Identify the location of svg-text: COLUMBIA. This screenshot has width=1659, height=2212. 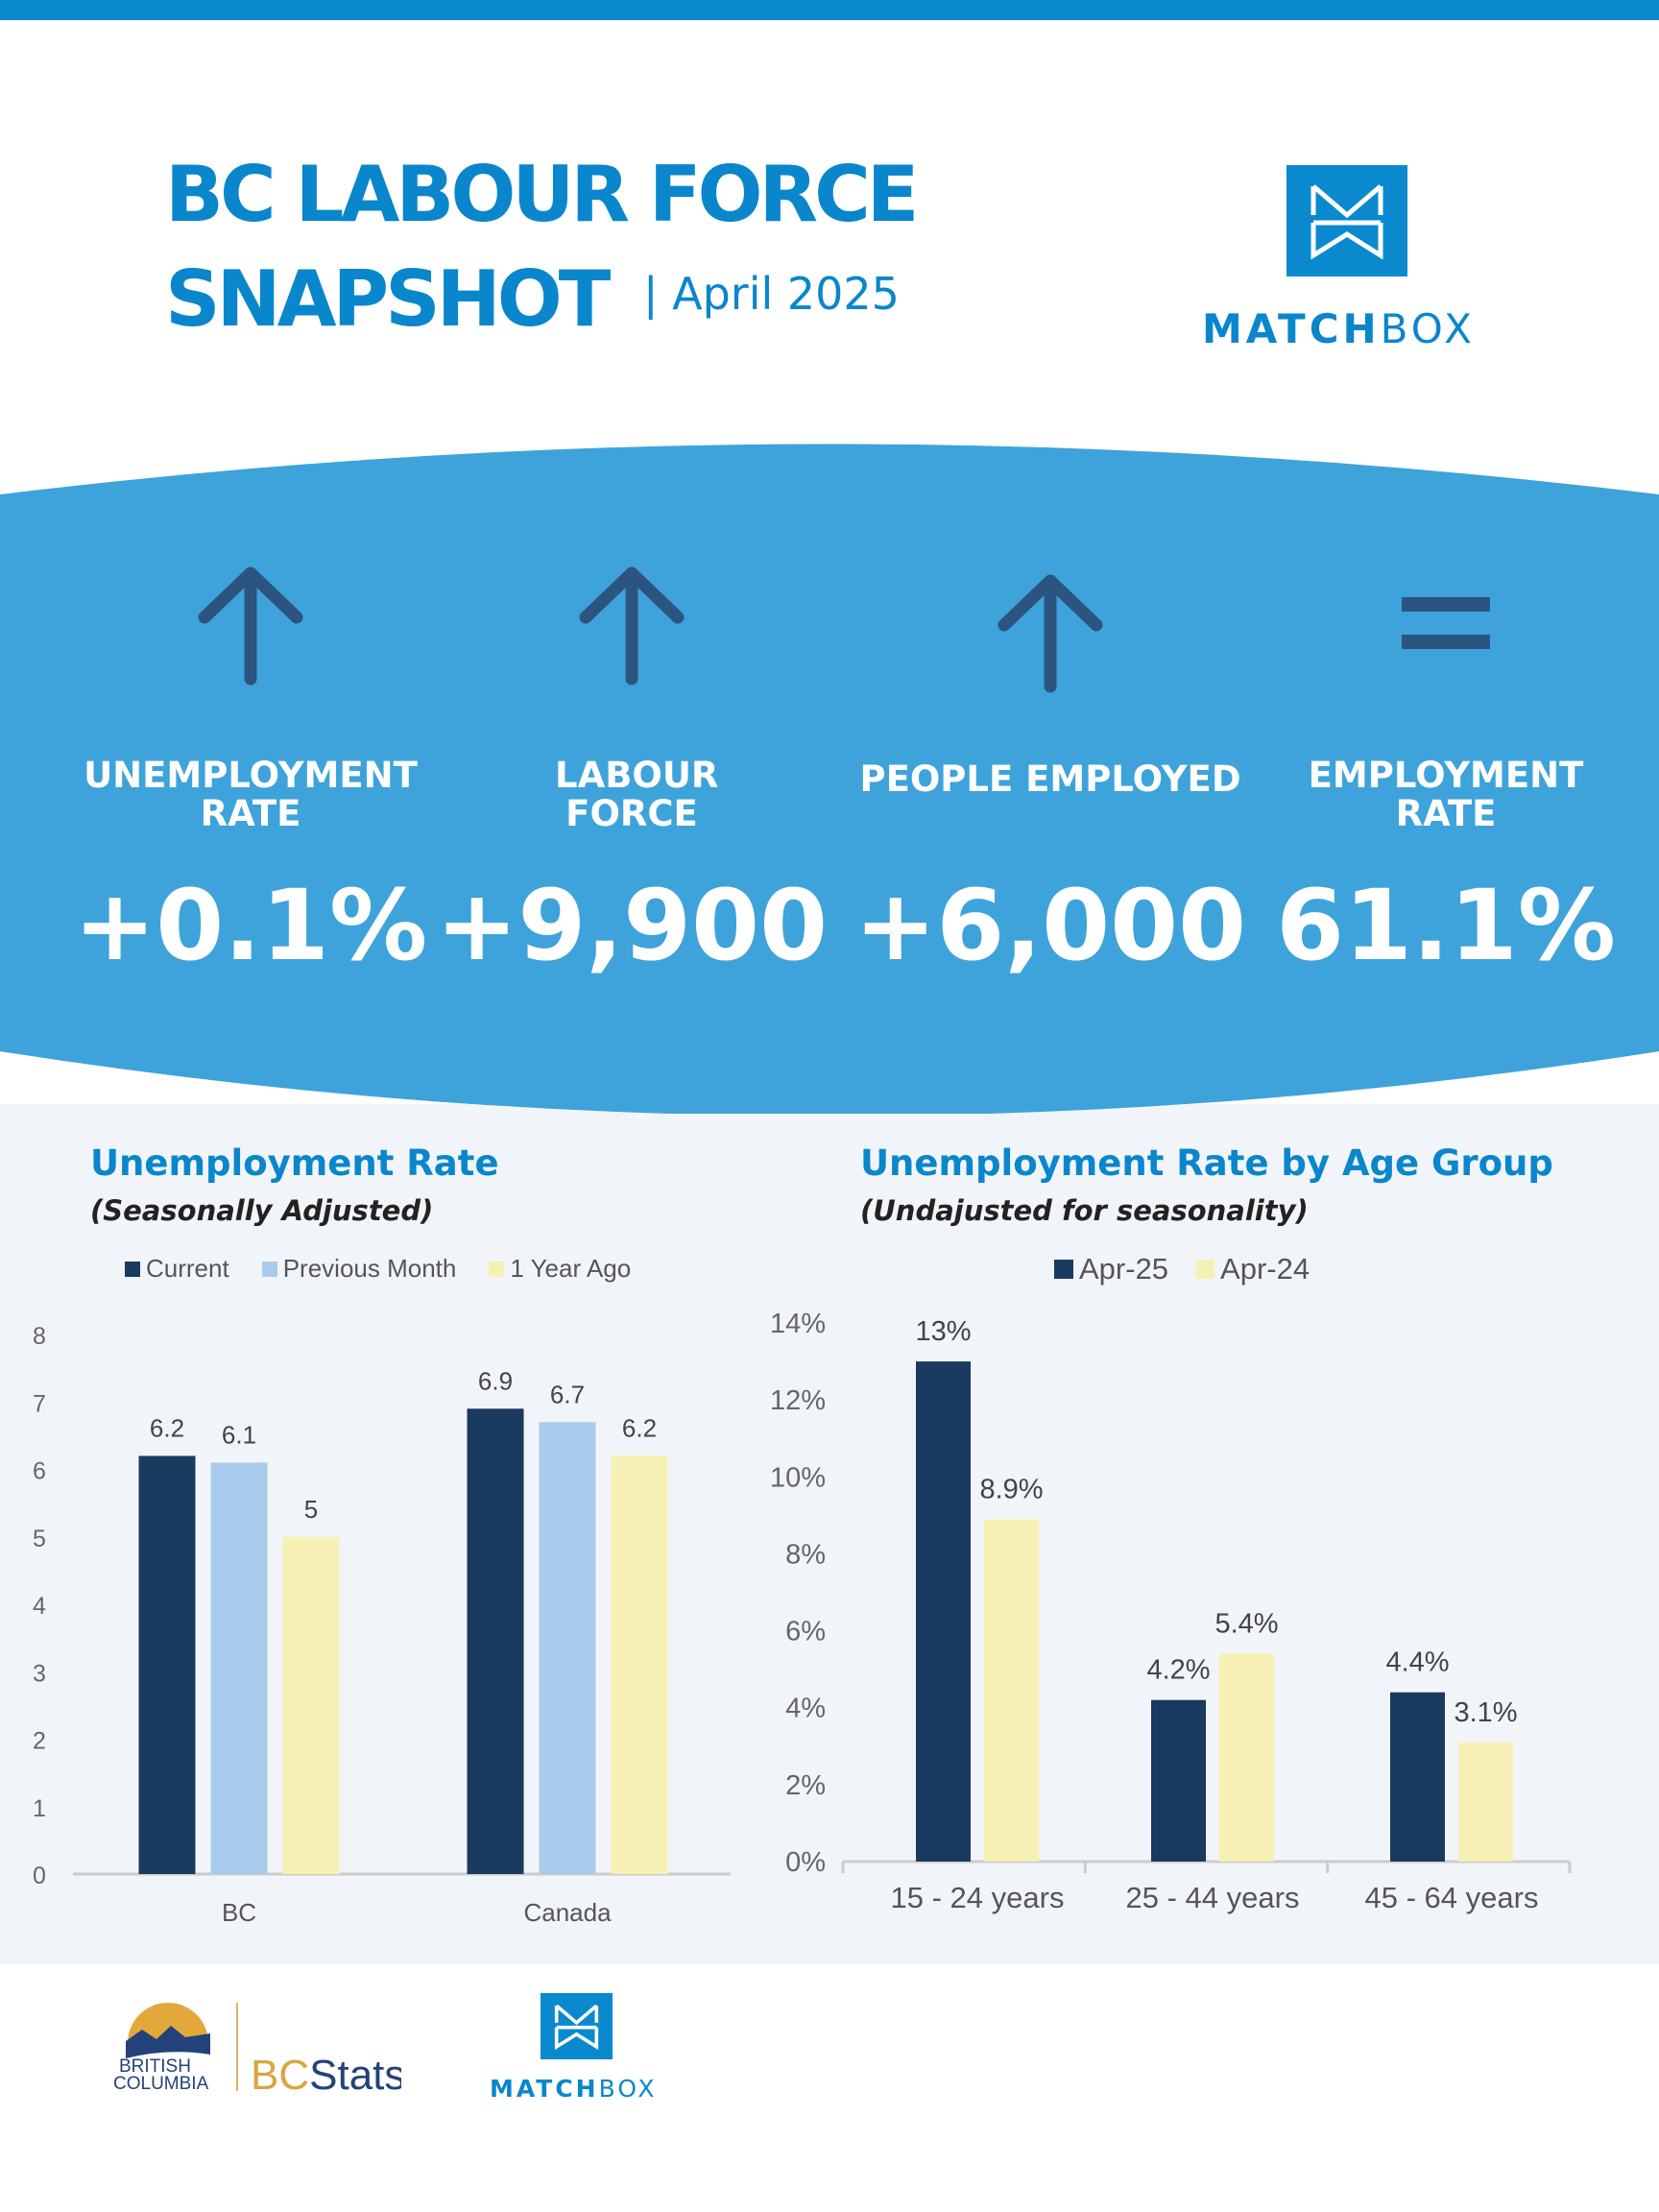
(161, 2084).